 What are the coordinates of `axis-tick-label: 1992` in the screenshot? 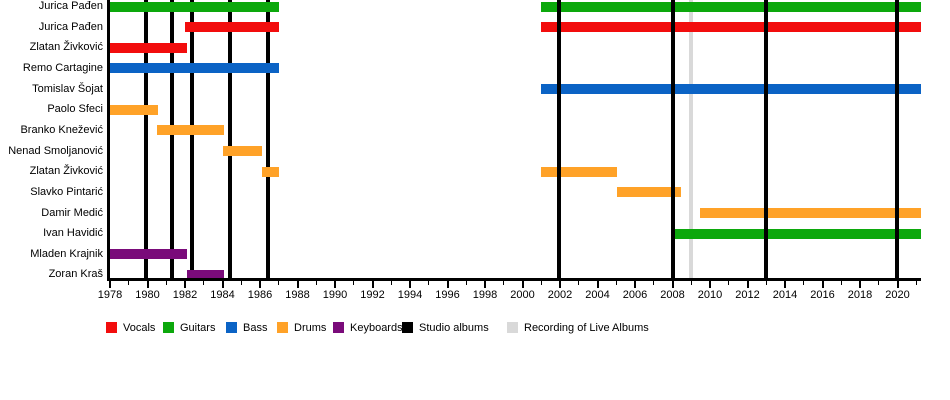 It's located at (372, 294).